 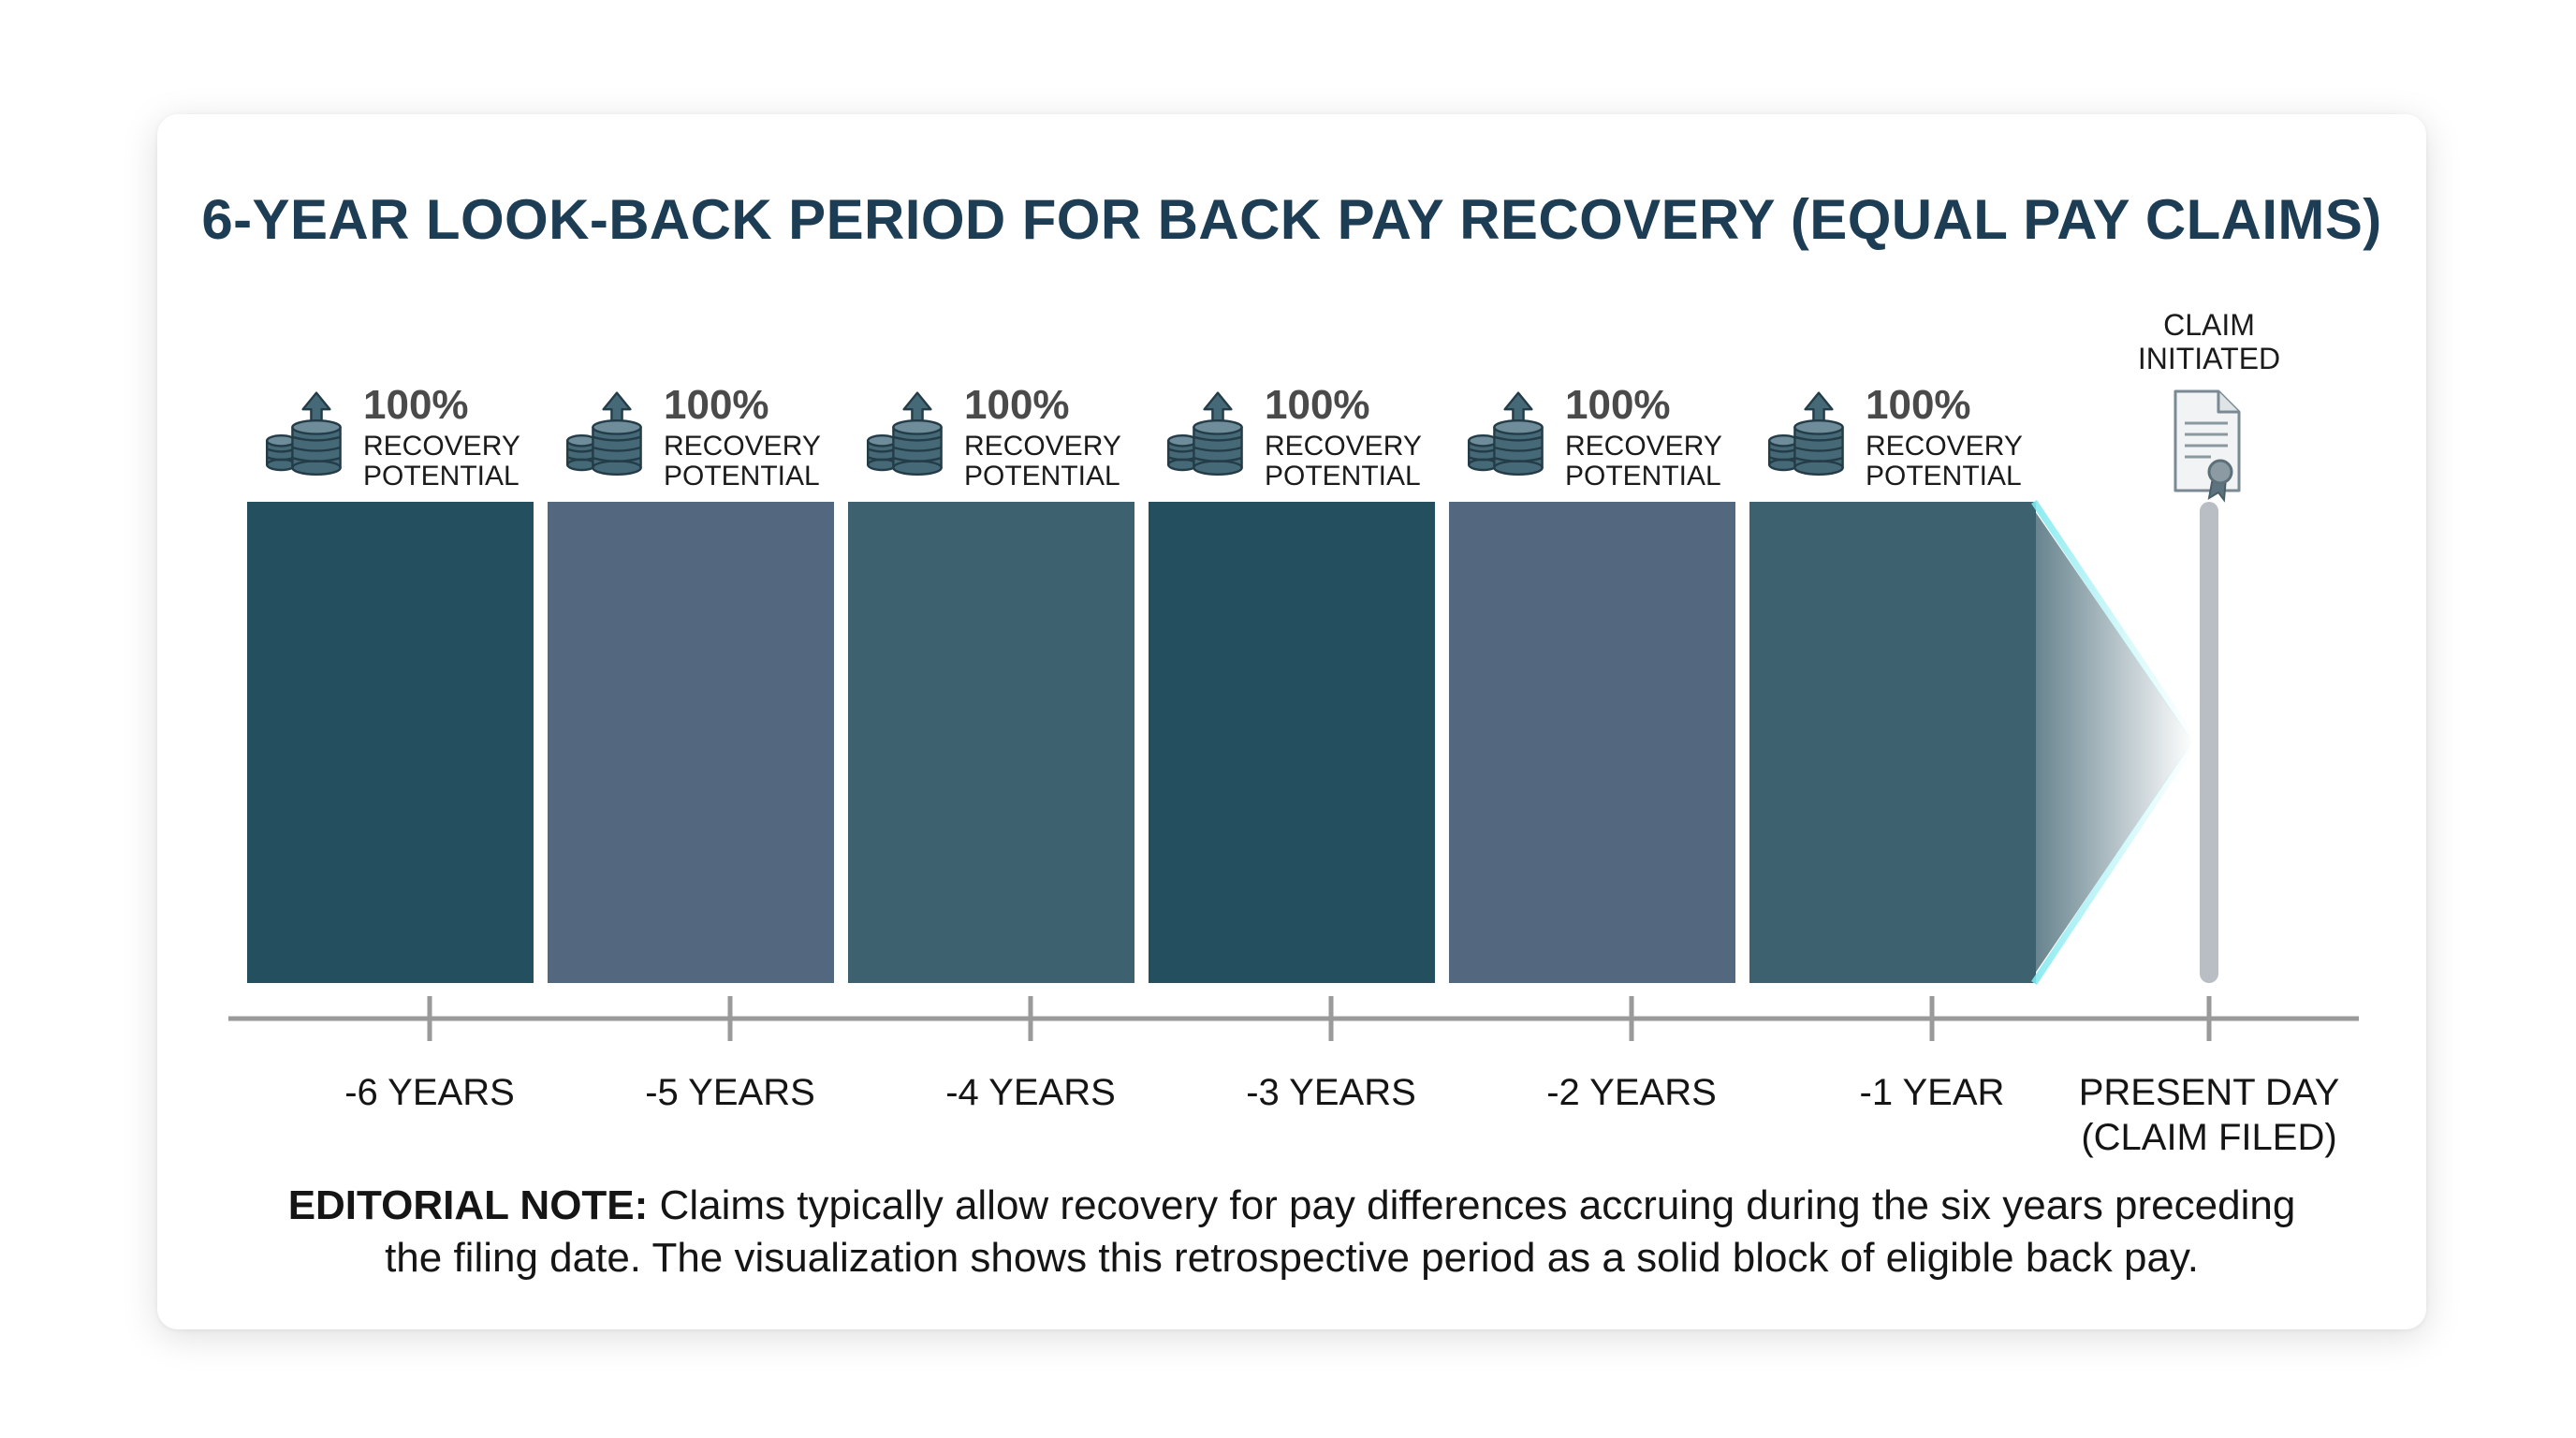 What do you see at coordinates (2115, 742) in the screenshot?
I see `fade-arrow-edge` at bounding box center [2115, 742].